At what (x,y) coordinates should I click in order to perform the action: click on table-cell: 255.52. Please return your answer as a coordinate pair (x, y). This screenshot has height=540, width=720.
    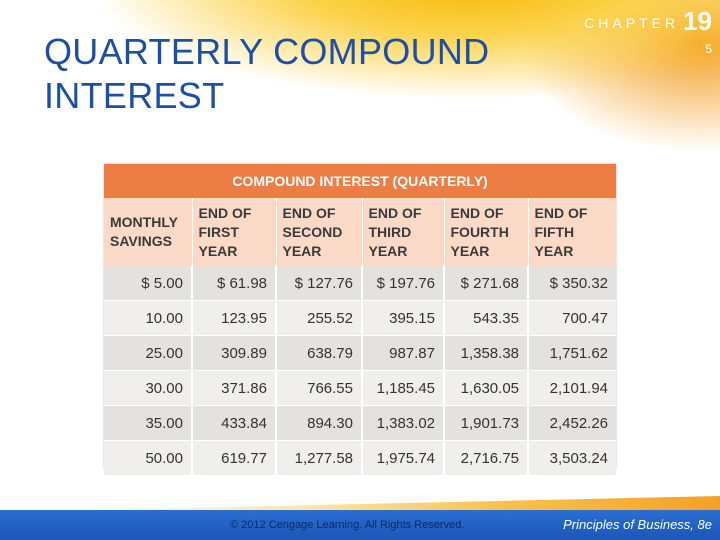
    Looking at the image, I should click on (319, 318).